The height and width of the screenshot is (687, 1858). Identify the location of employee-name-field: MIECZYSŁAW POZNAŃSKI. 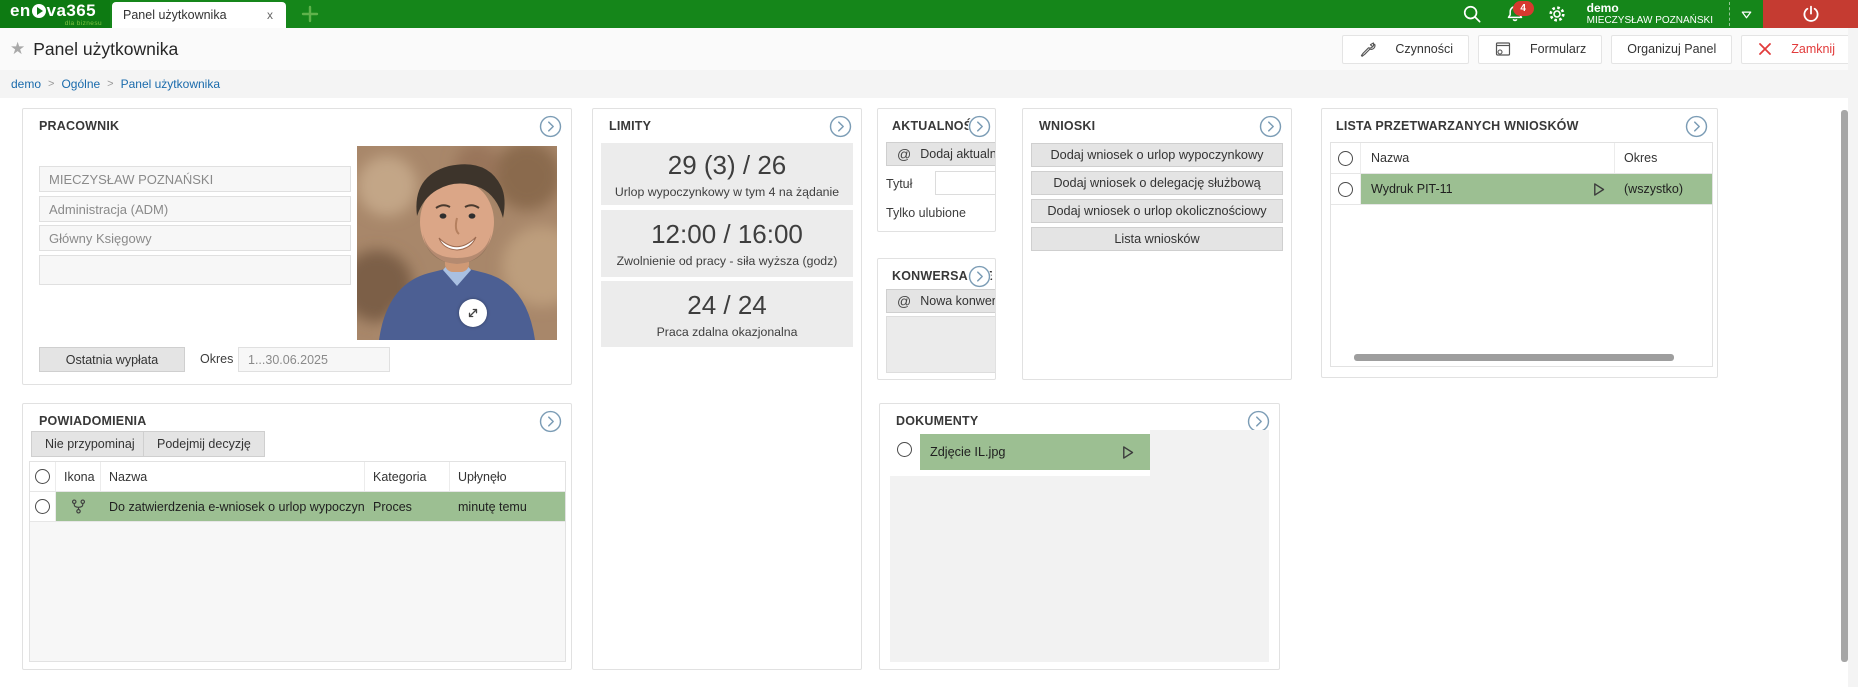
(195, 179).